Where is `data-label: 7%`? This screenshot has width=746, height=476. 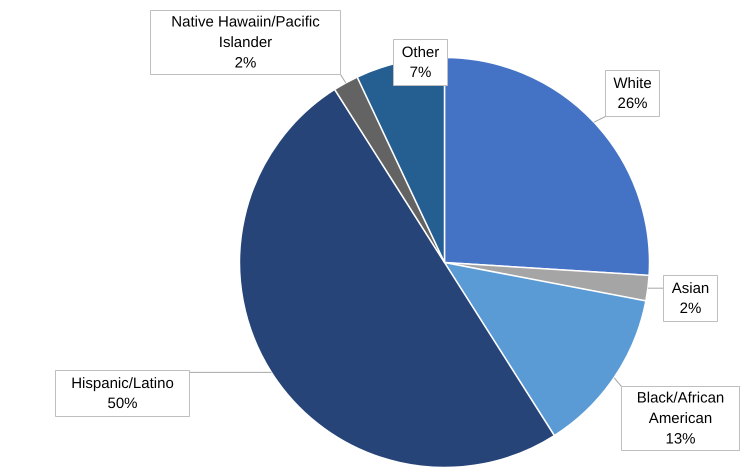 data-label: 7% is located at coordinates (421, 73).